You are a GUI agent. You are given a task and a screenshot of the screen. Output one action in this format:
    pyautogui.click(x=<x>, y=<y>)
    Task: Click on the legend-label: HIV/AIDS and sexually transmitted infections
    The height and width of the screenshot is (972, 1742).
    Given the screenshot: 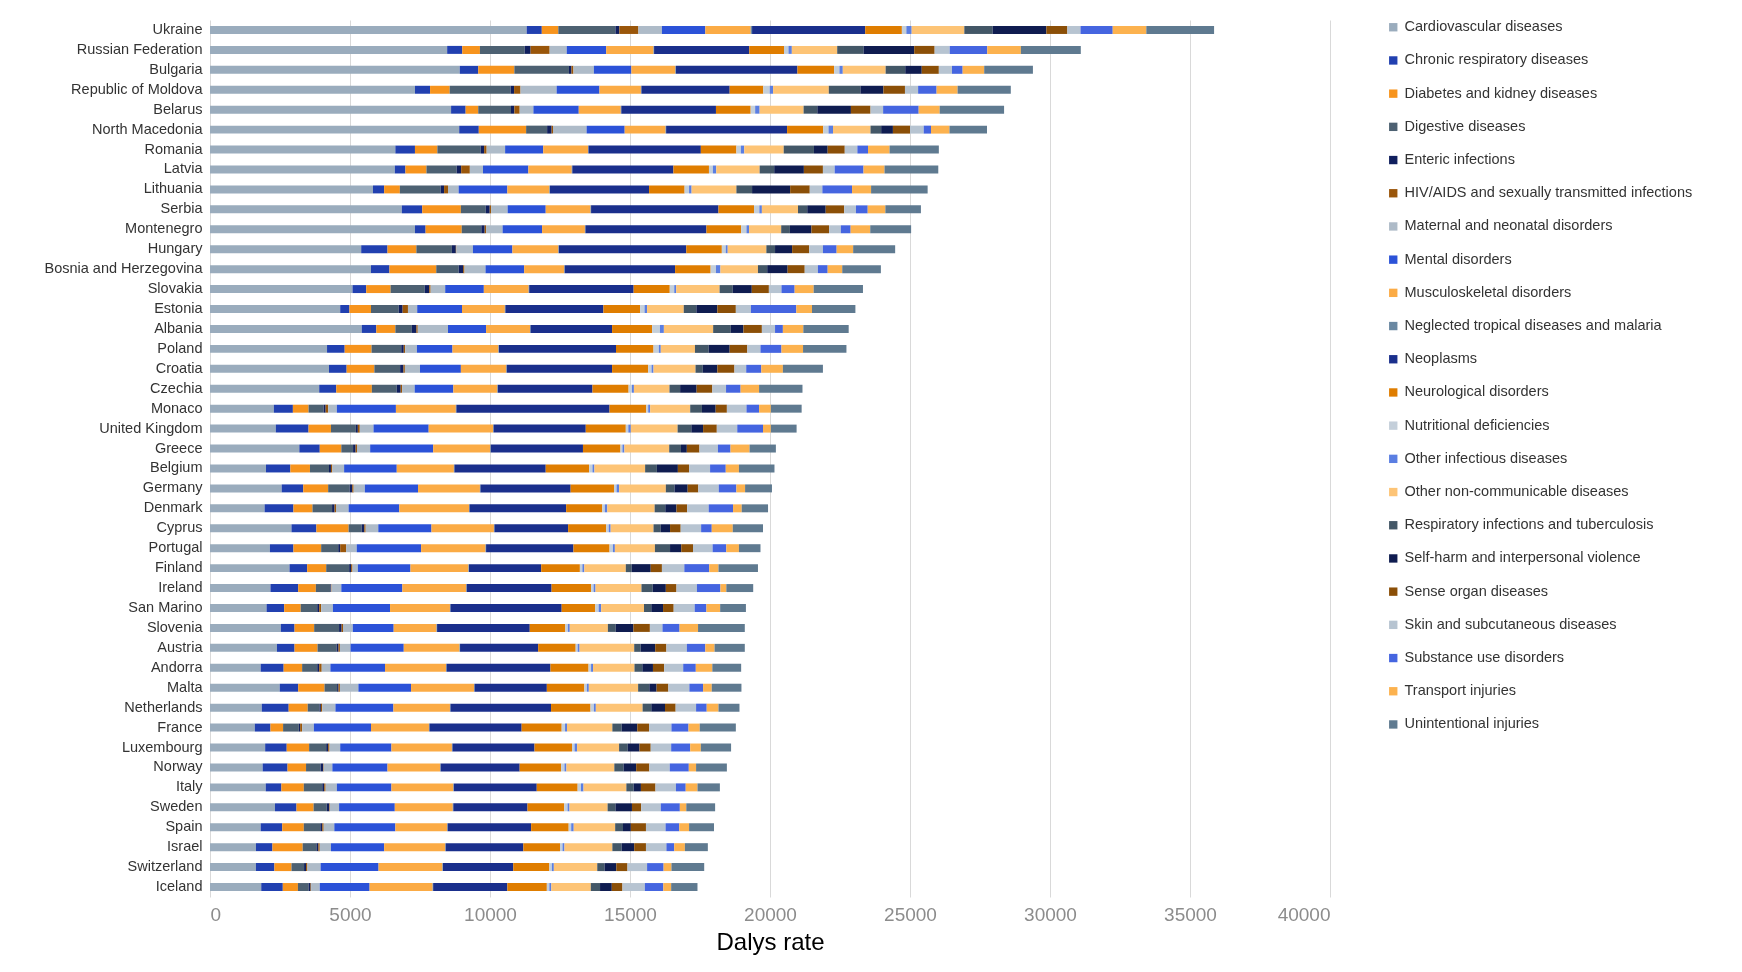 What is the action you would take?
    pyautogui.click(x=1548, y=192)
    